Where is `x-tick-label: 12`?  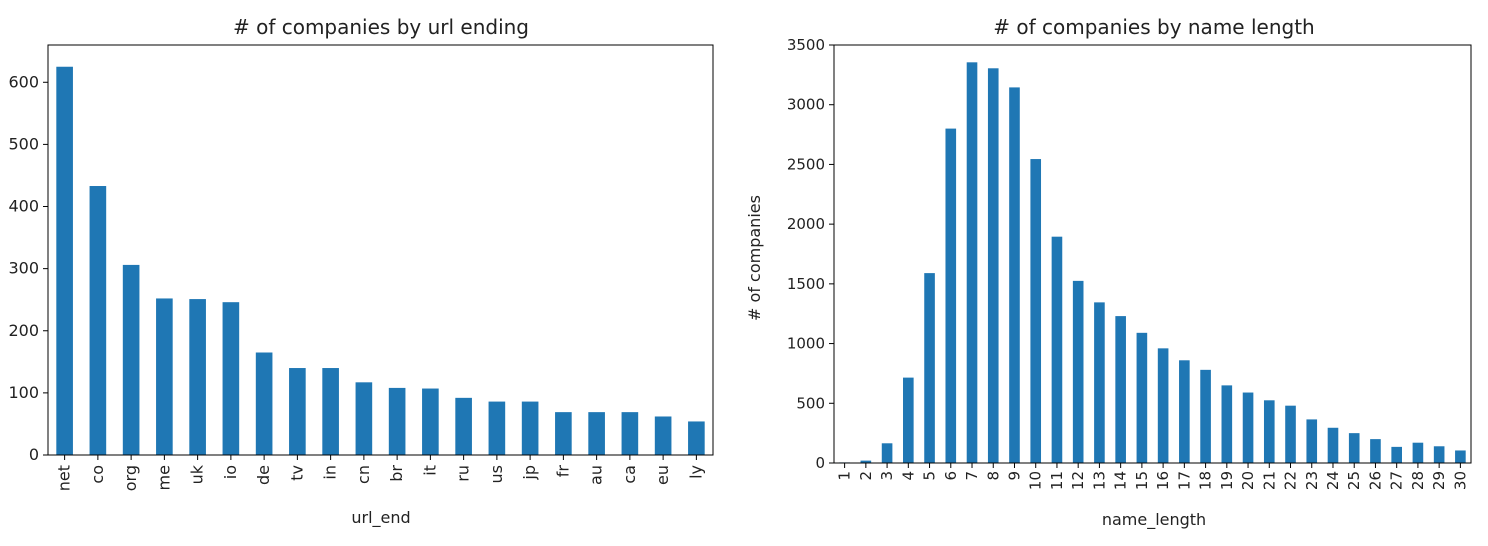 x-tick-label: 12 is located at coordinates (1078, 480).